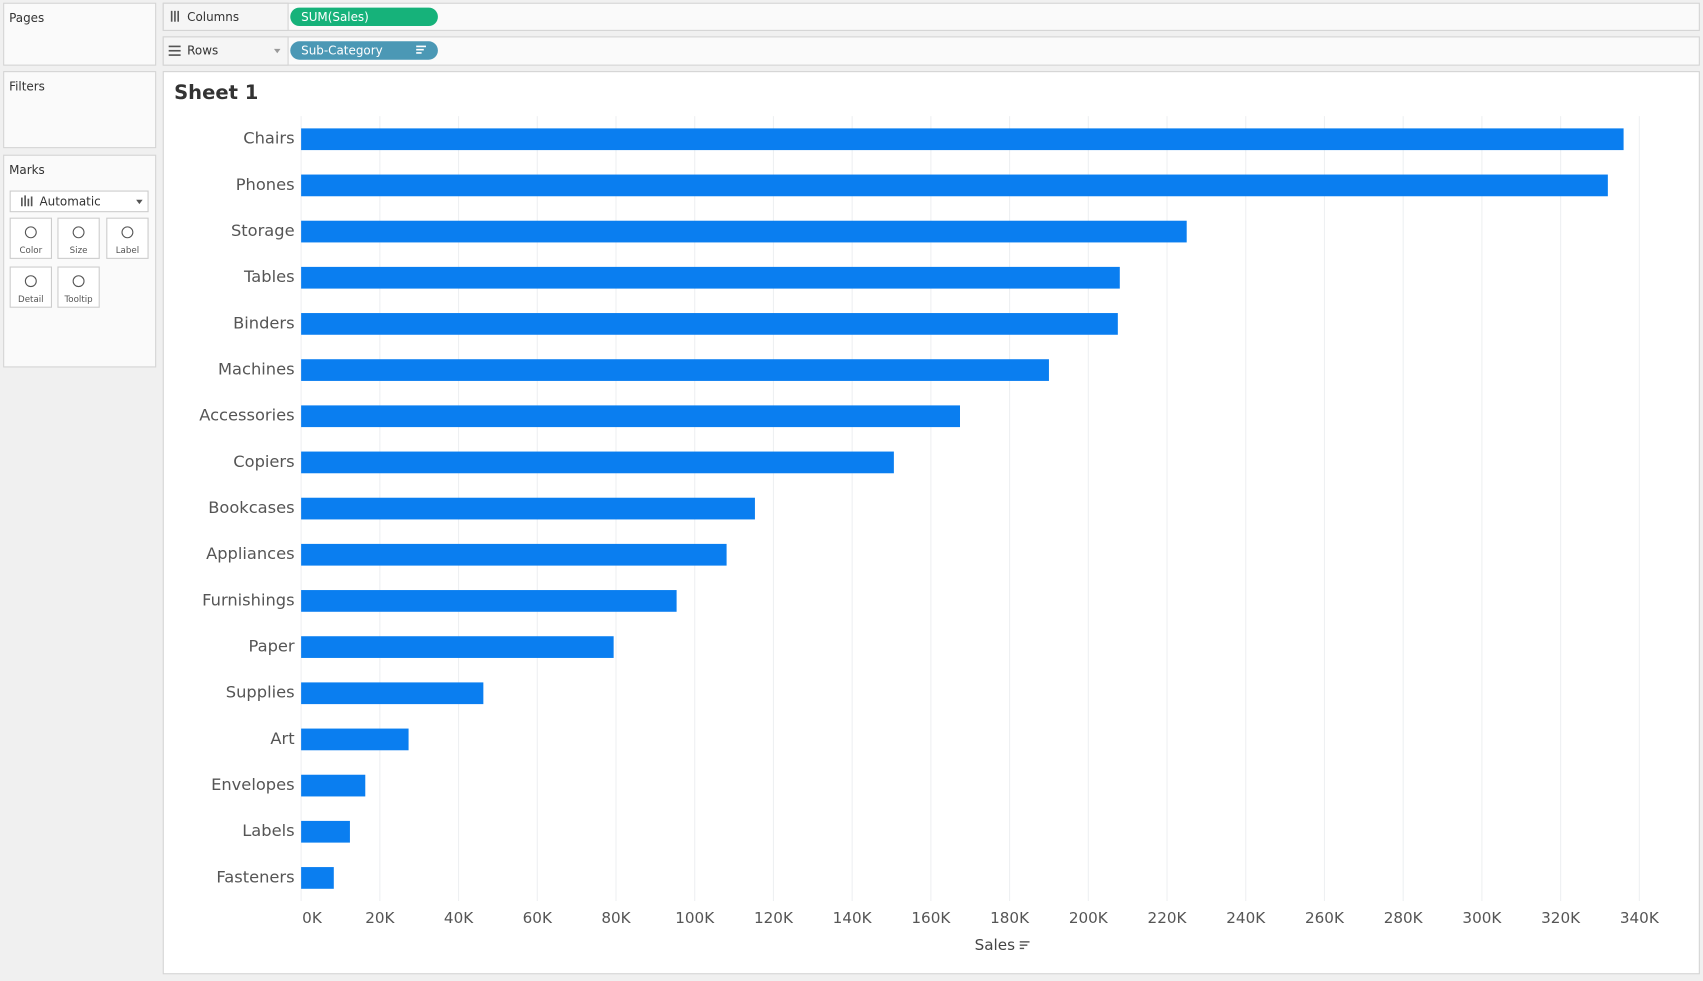  Describe the element at coordinates (256, 369) in the screenshot. I see `y-tick-label: Machines` at that location.